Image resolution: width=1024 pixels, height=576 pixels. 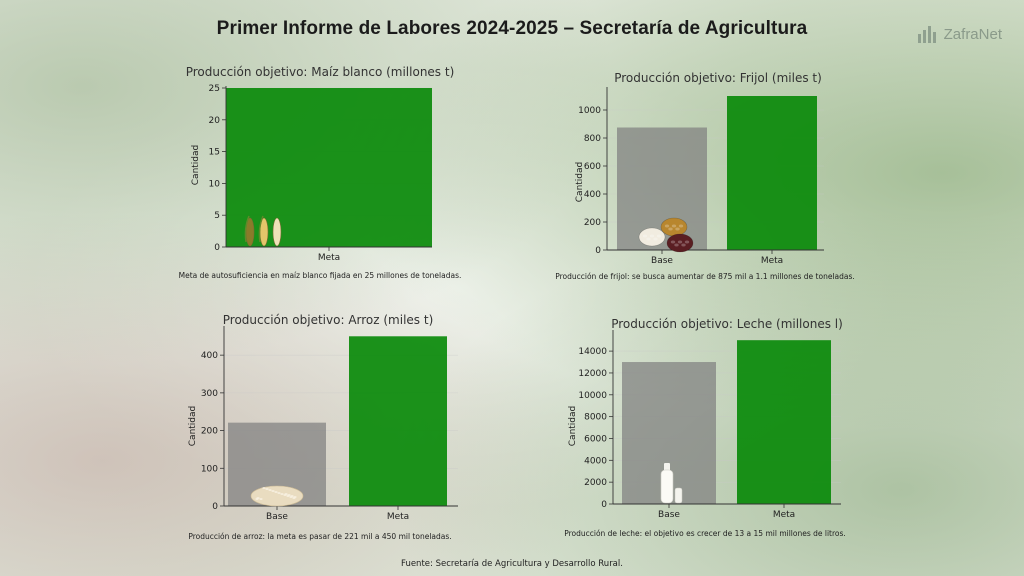 I want to click on y-tick-label: 800, so click(x=592, y=139).